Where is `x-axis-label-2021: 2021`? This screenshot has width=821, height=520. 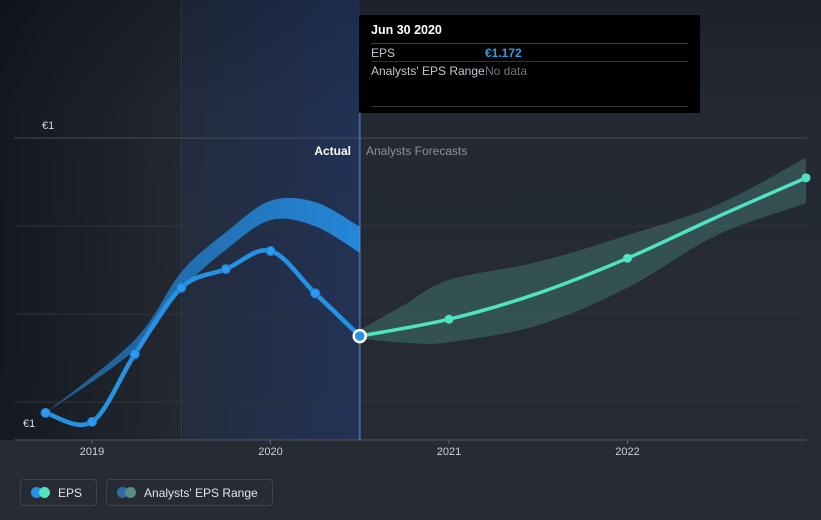
x-axis-label-2021: 2021 is located at coordinates (449, 452).